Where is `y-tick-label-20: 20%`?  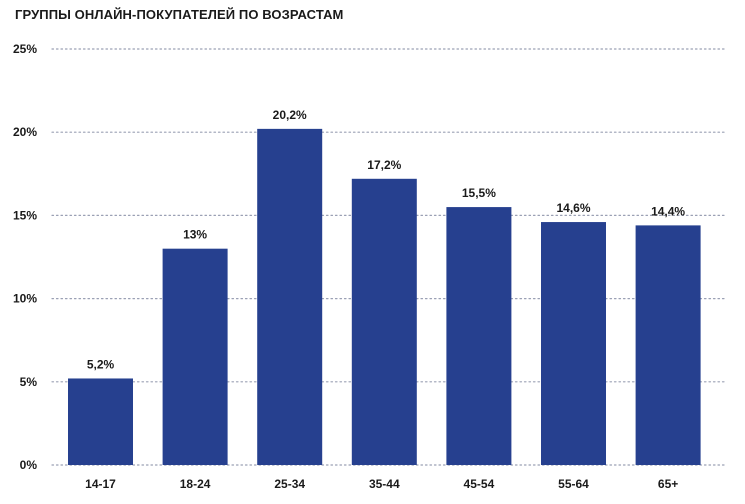
y-tick-label-20: 20% is located at coordinates (25, 132).